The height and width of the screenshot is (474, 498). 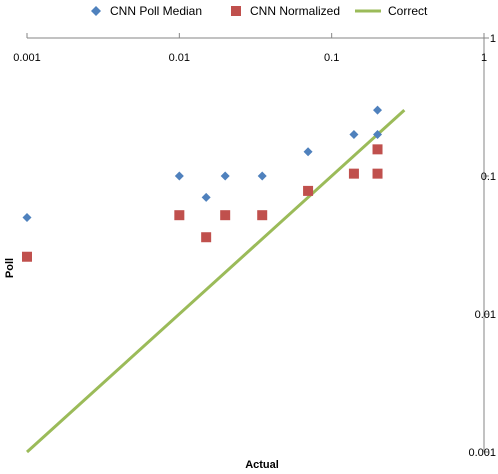 What do you see at coordinates (27, 58) in the screenshot?
I see `x-tick-label: 0.001` at bounding box center [27, 58].